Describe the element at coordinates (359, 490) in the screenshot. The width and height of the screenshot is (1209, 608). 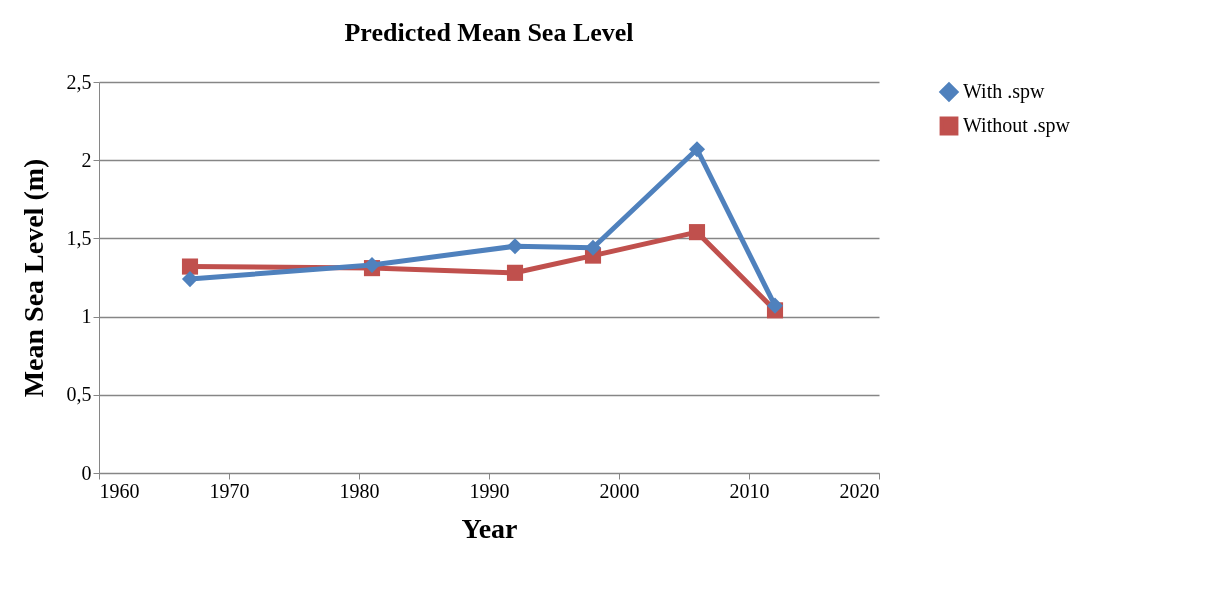
I see `x-tick-label: 1980` at that location.